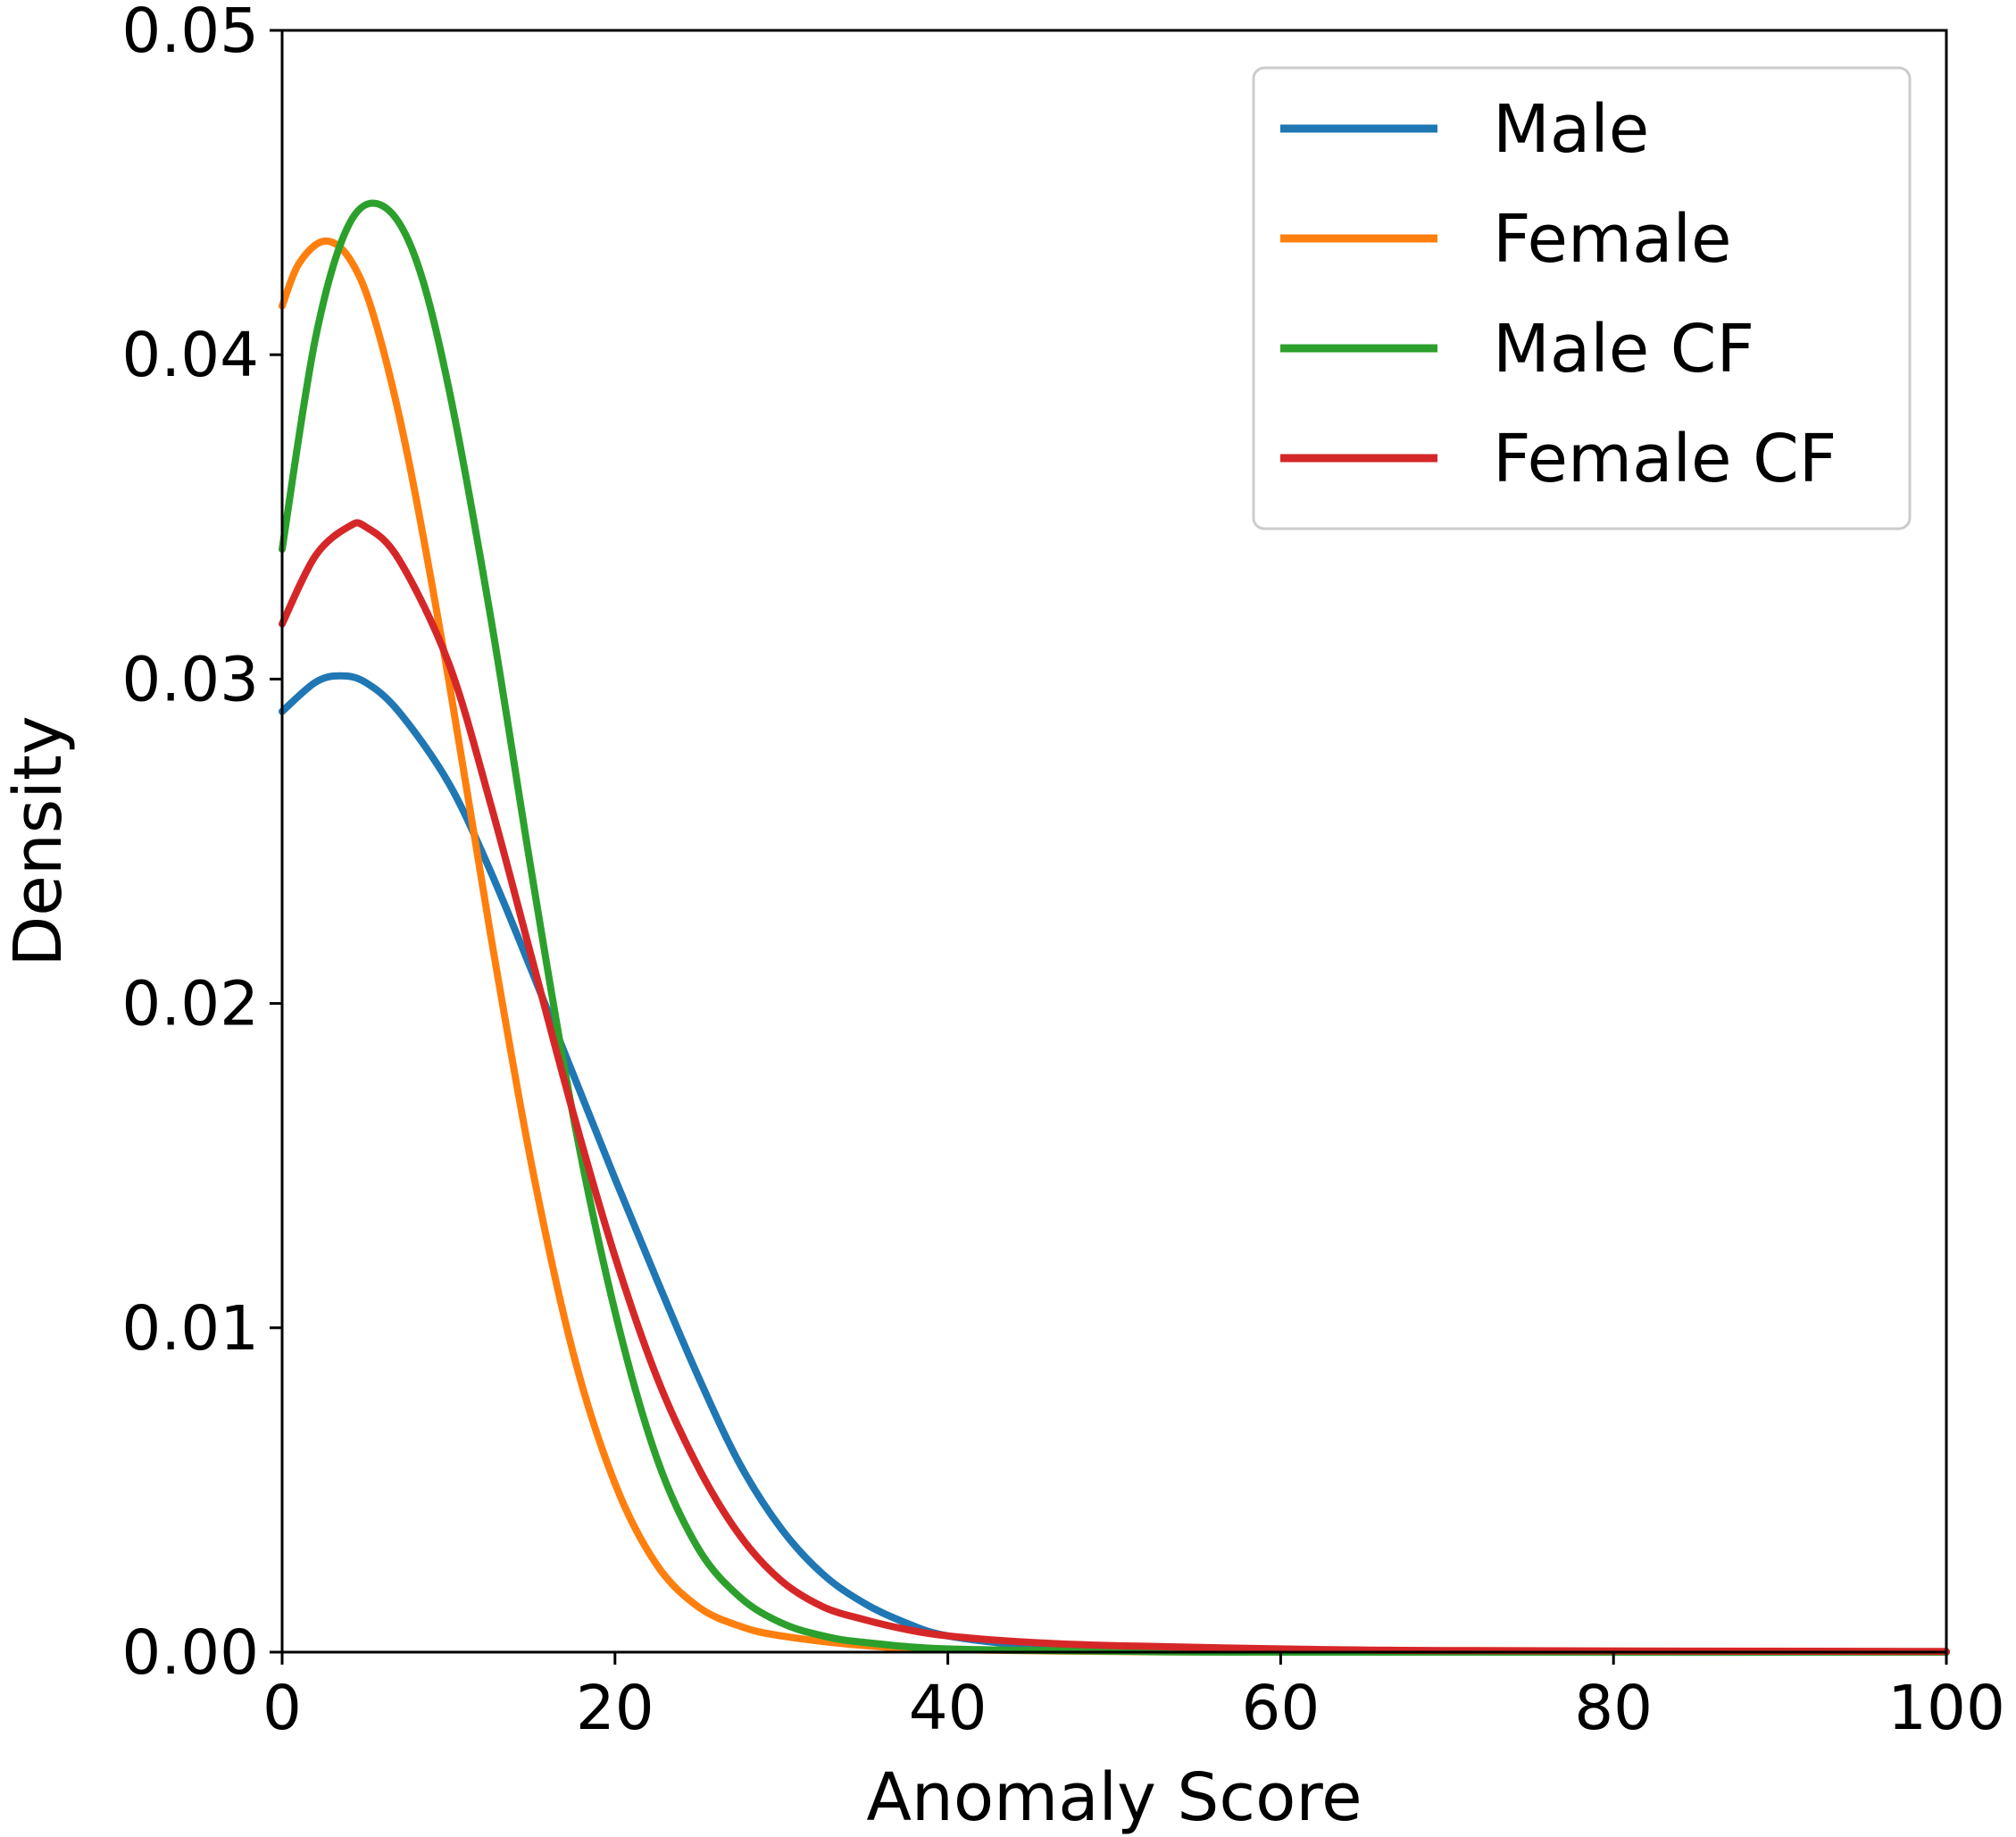 The image size is (2016, 1837). What do you see at coordinates (948, 1708) in the screenshot?
I see `x-tick-label: 40` at bounding box center [948, 1708].